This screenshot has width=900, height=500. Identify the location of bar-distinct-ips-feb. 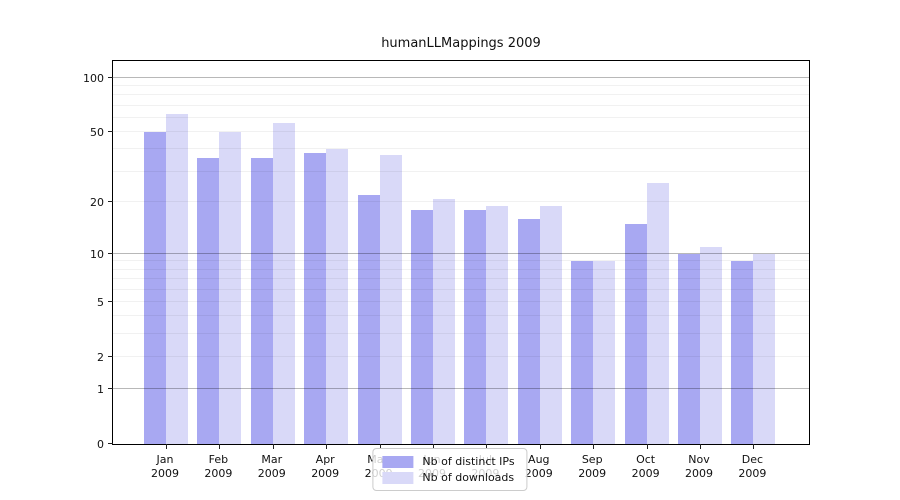
(208, 300).